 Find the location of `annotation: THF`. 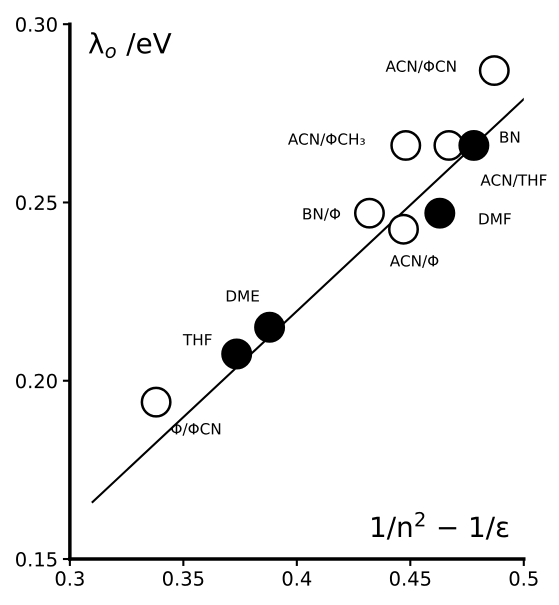

annotation: THF is located at coordinates (197, 340).